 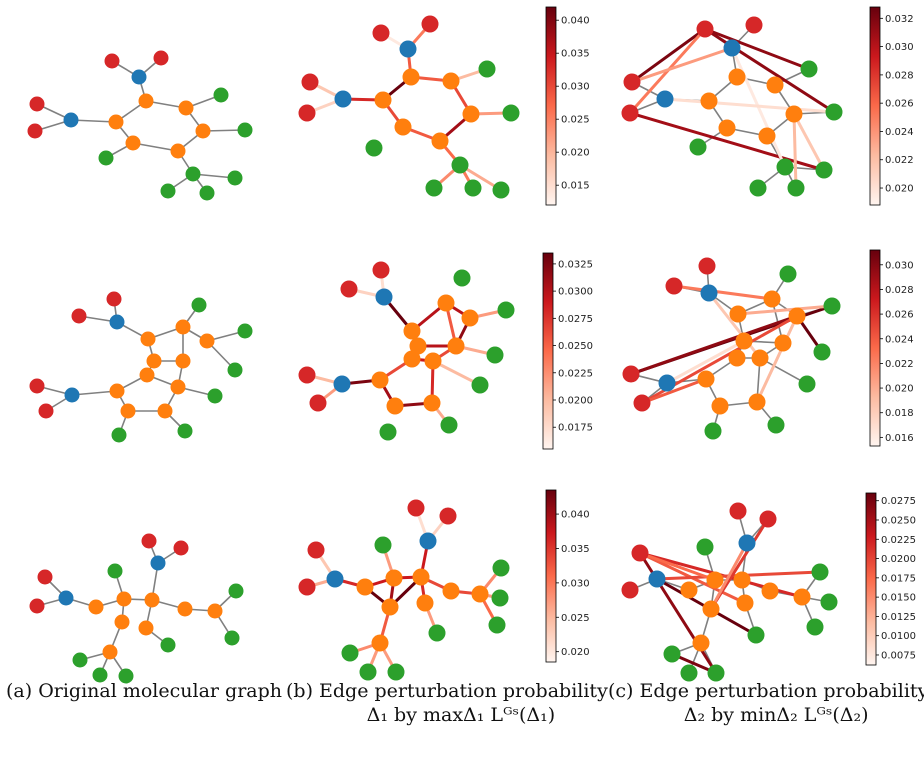 I want to click on caption-a: (a) Original molecular graph, so click(x=144, y=691).